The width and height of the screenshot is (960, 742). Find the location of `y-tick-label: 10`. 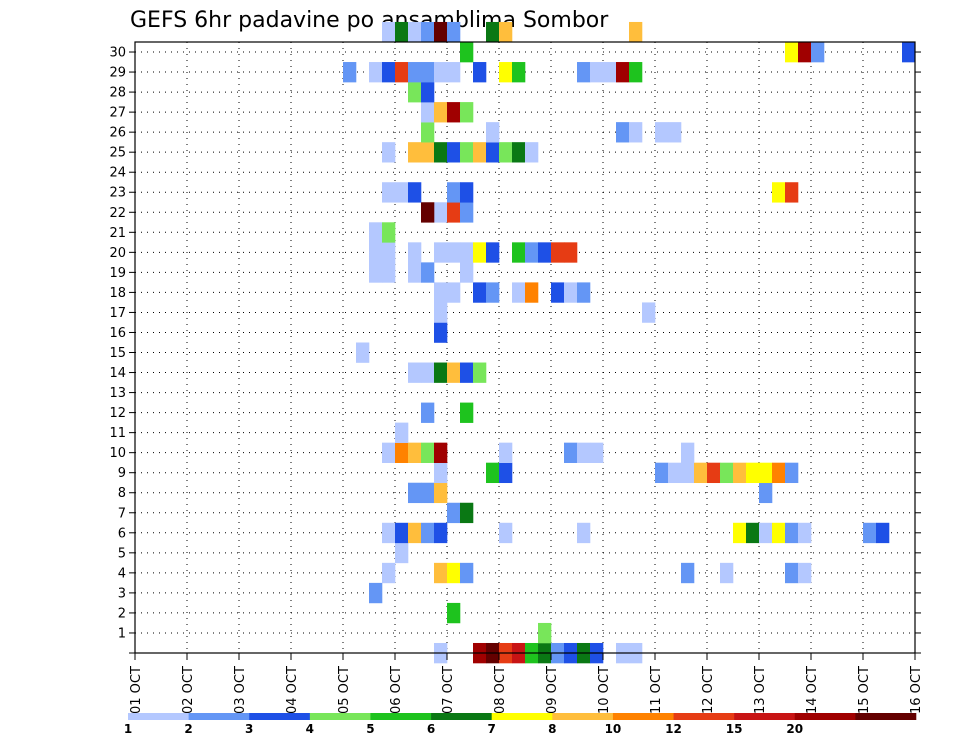

y-tick-label: 10 is located at coordinates (117, 453).